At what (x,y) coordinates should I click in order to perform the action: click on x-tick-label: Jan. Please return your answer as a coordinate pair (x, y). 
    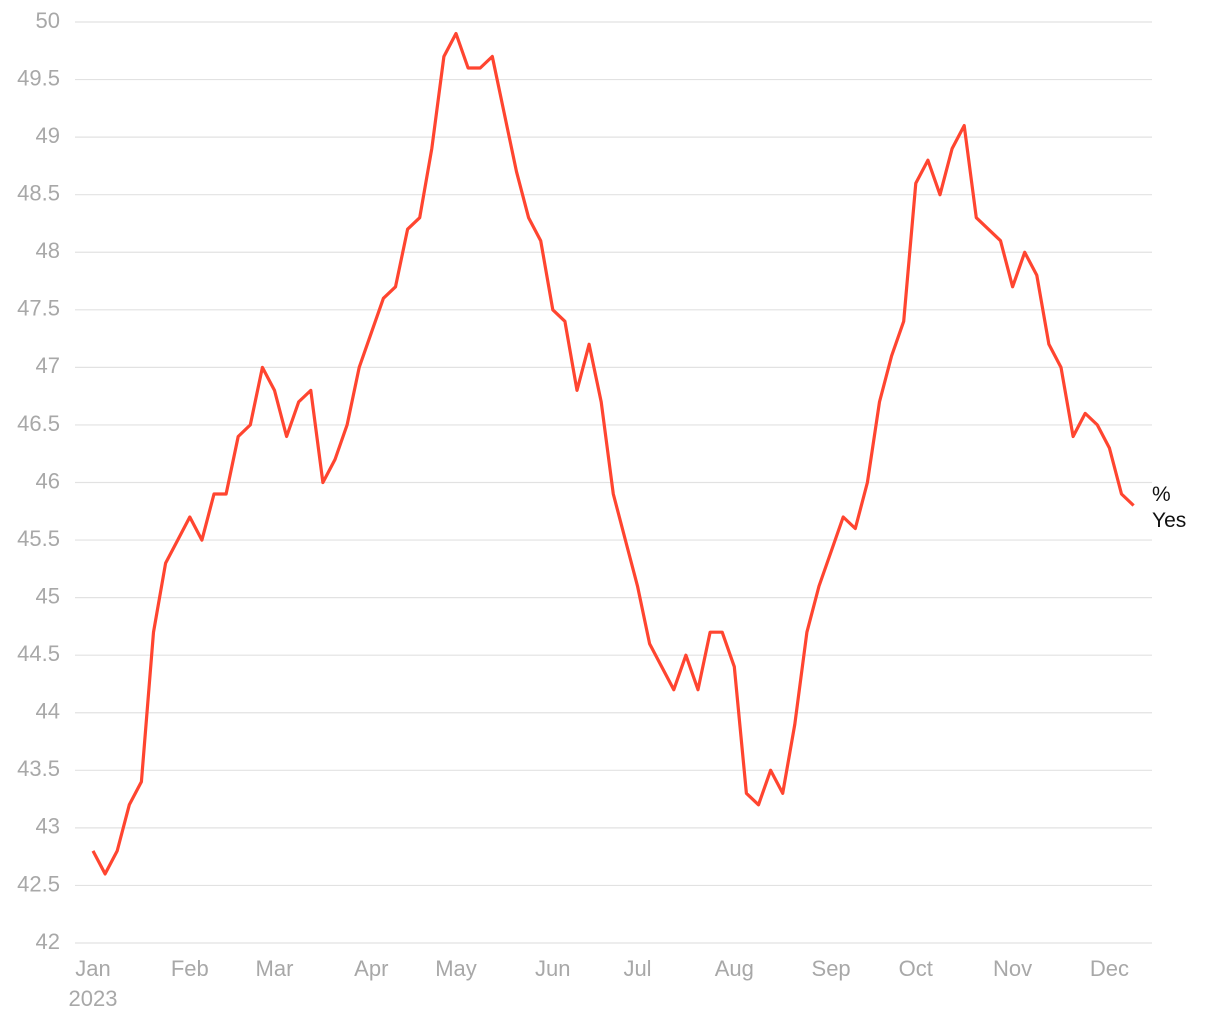
    Looking at the image, I should click on (92, 968).